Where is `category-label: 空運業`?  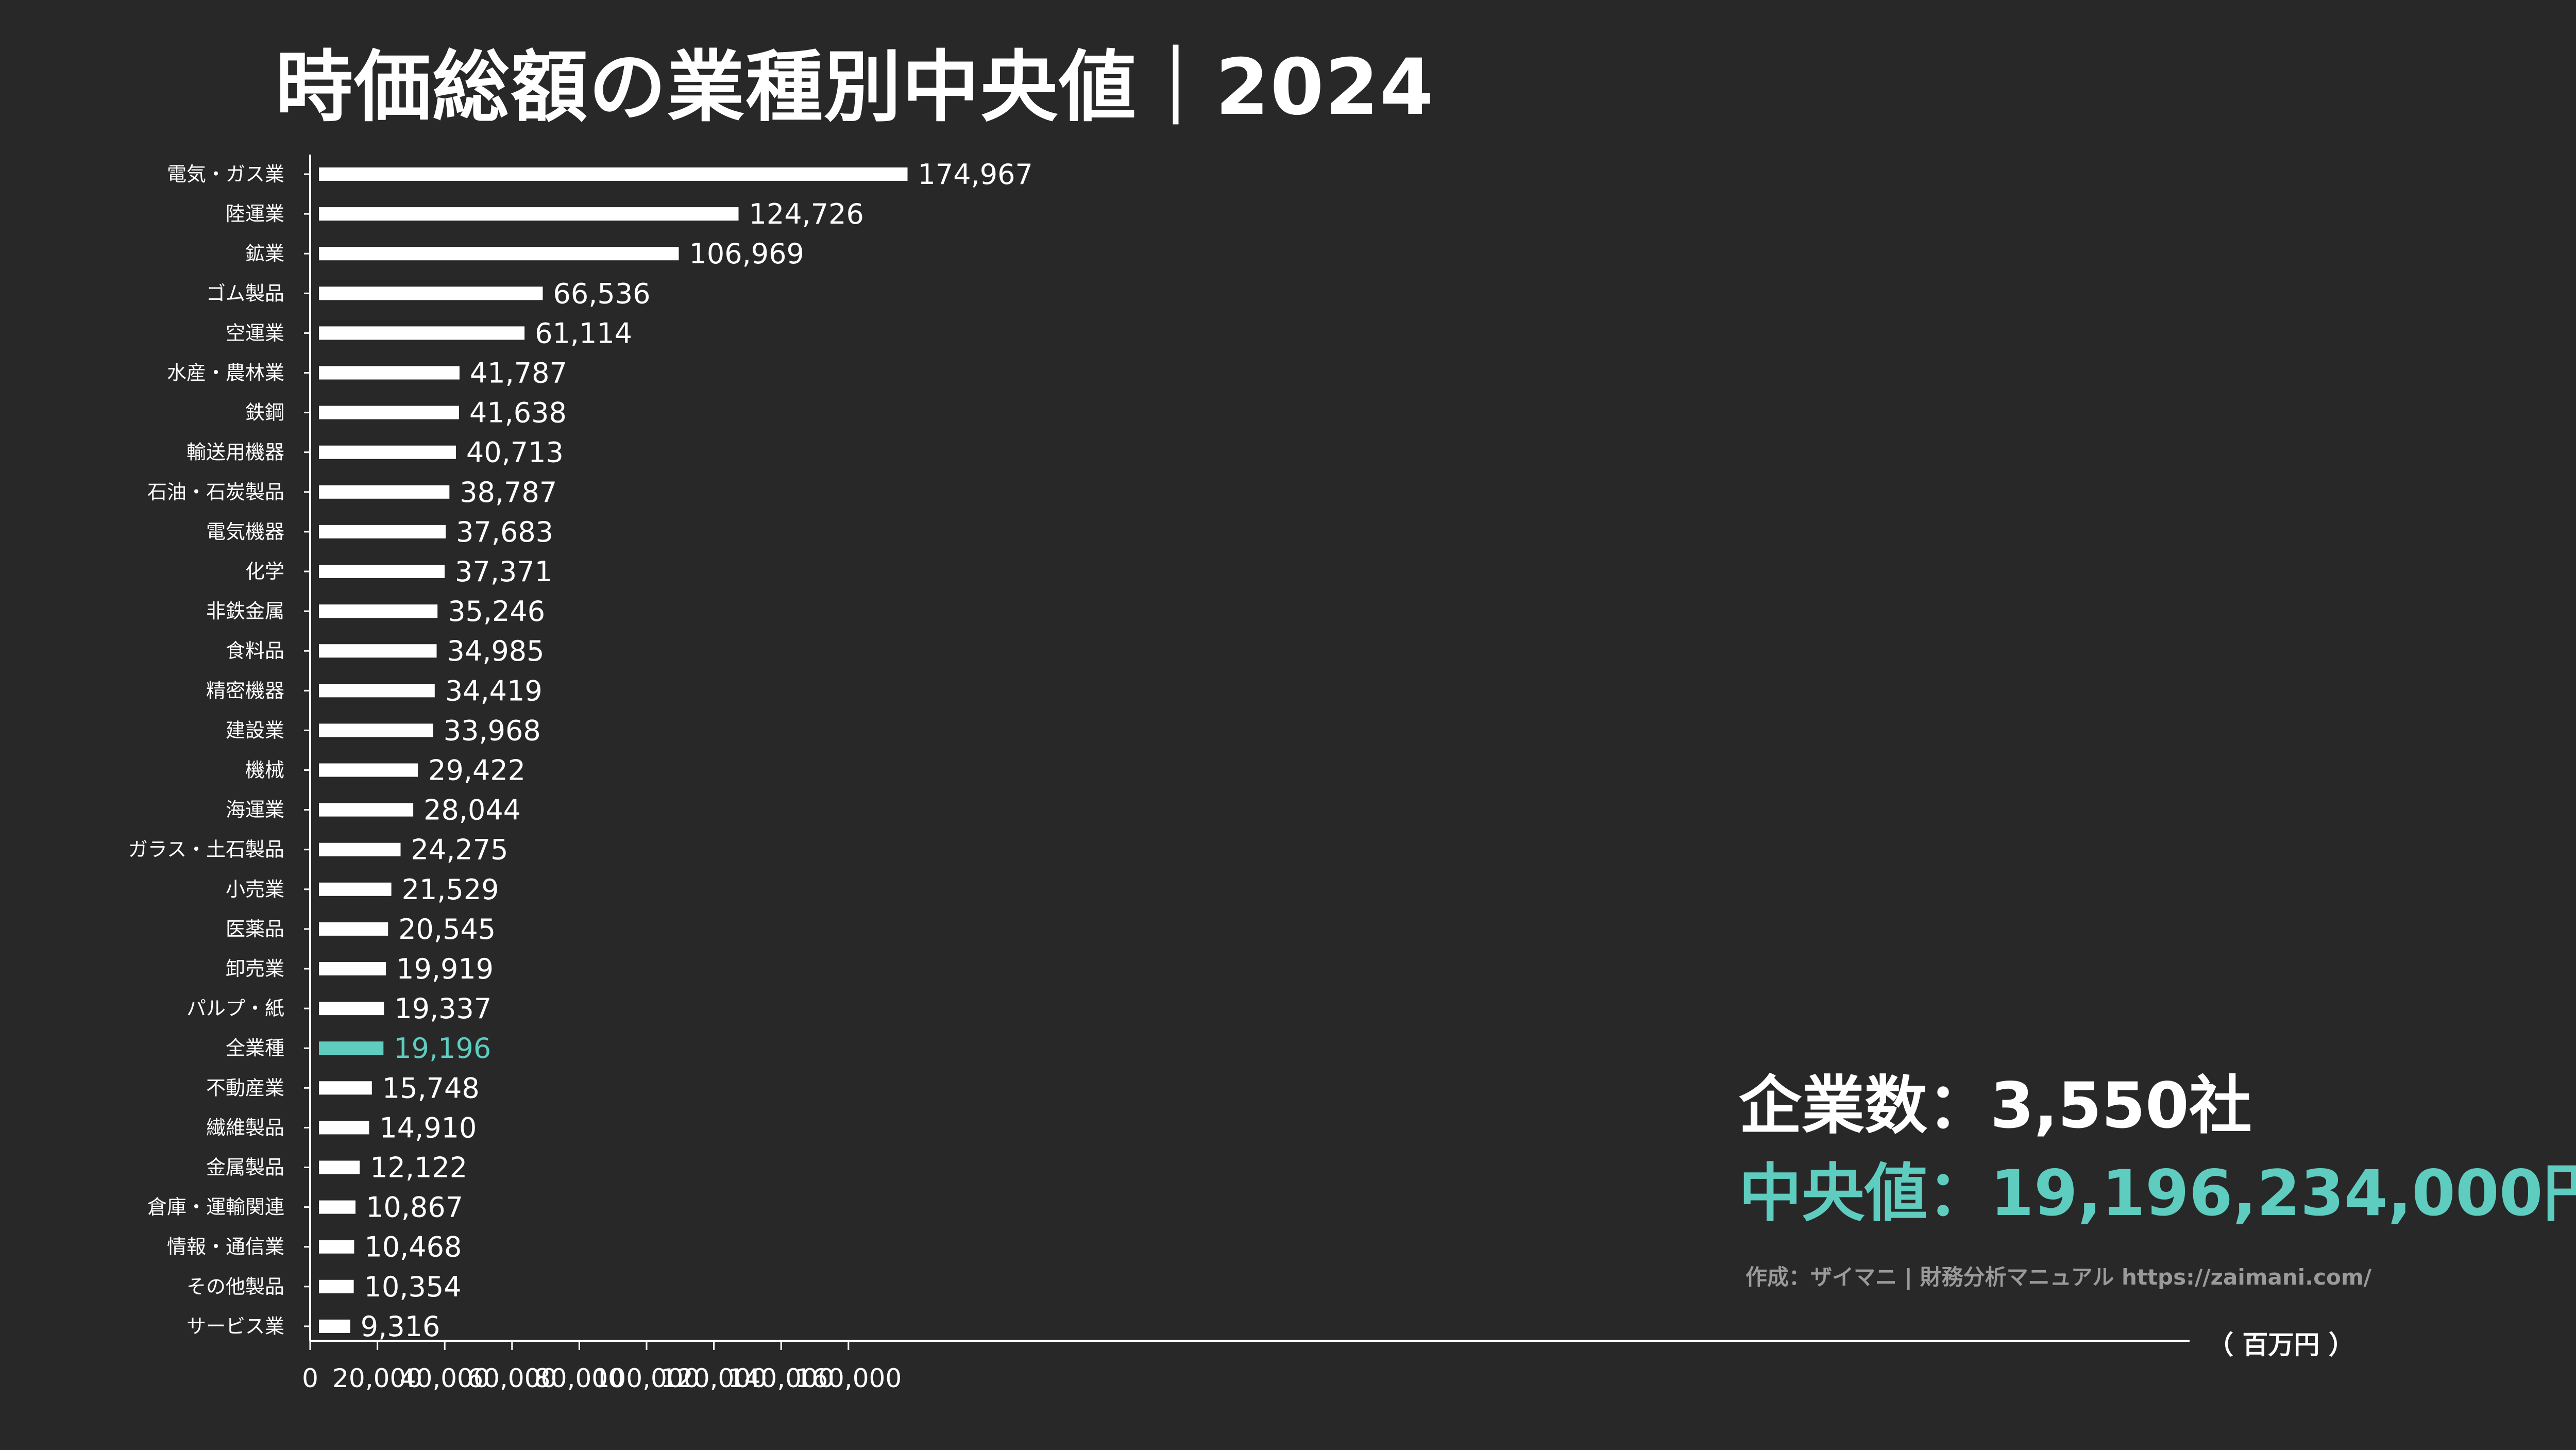
category-label: 空運業 is located at coordinates (255, 333).